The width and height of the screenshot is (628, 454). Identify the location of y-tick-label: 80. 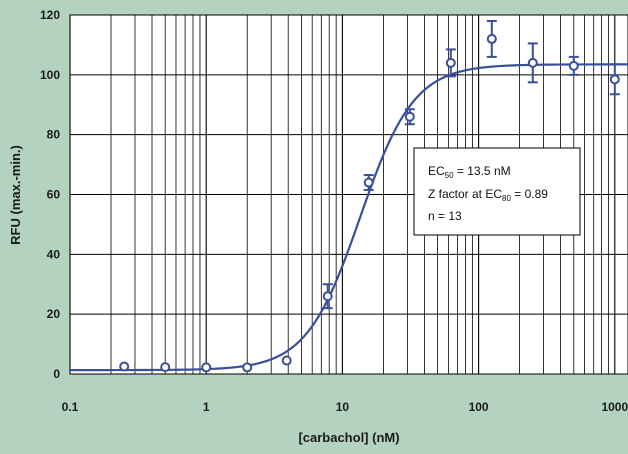
(54, 135).